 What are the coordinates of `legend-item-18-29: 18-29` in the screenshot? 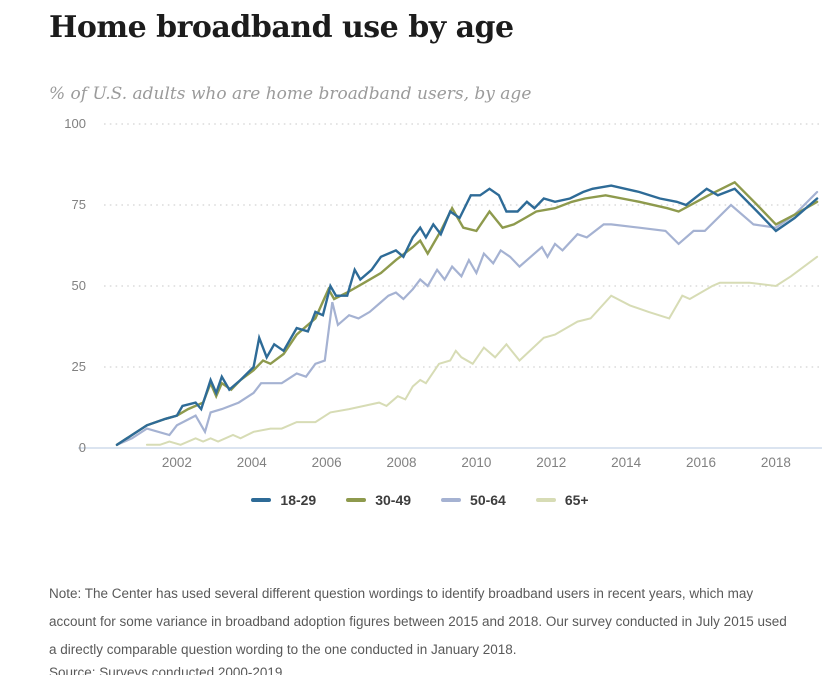 It's located at (283, 500).